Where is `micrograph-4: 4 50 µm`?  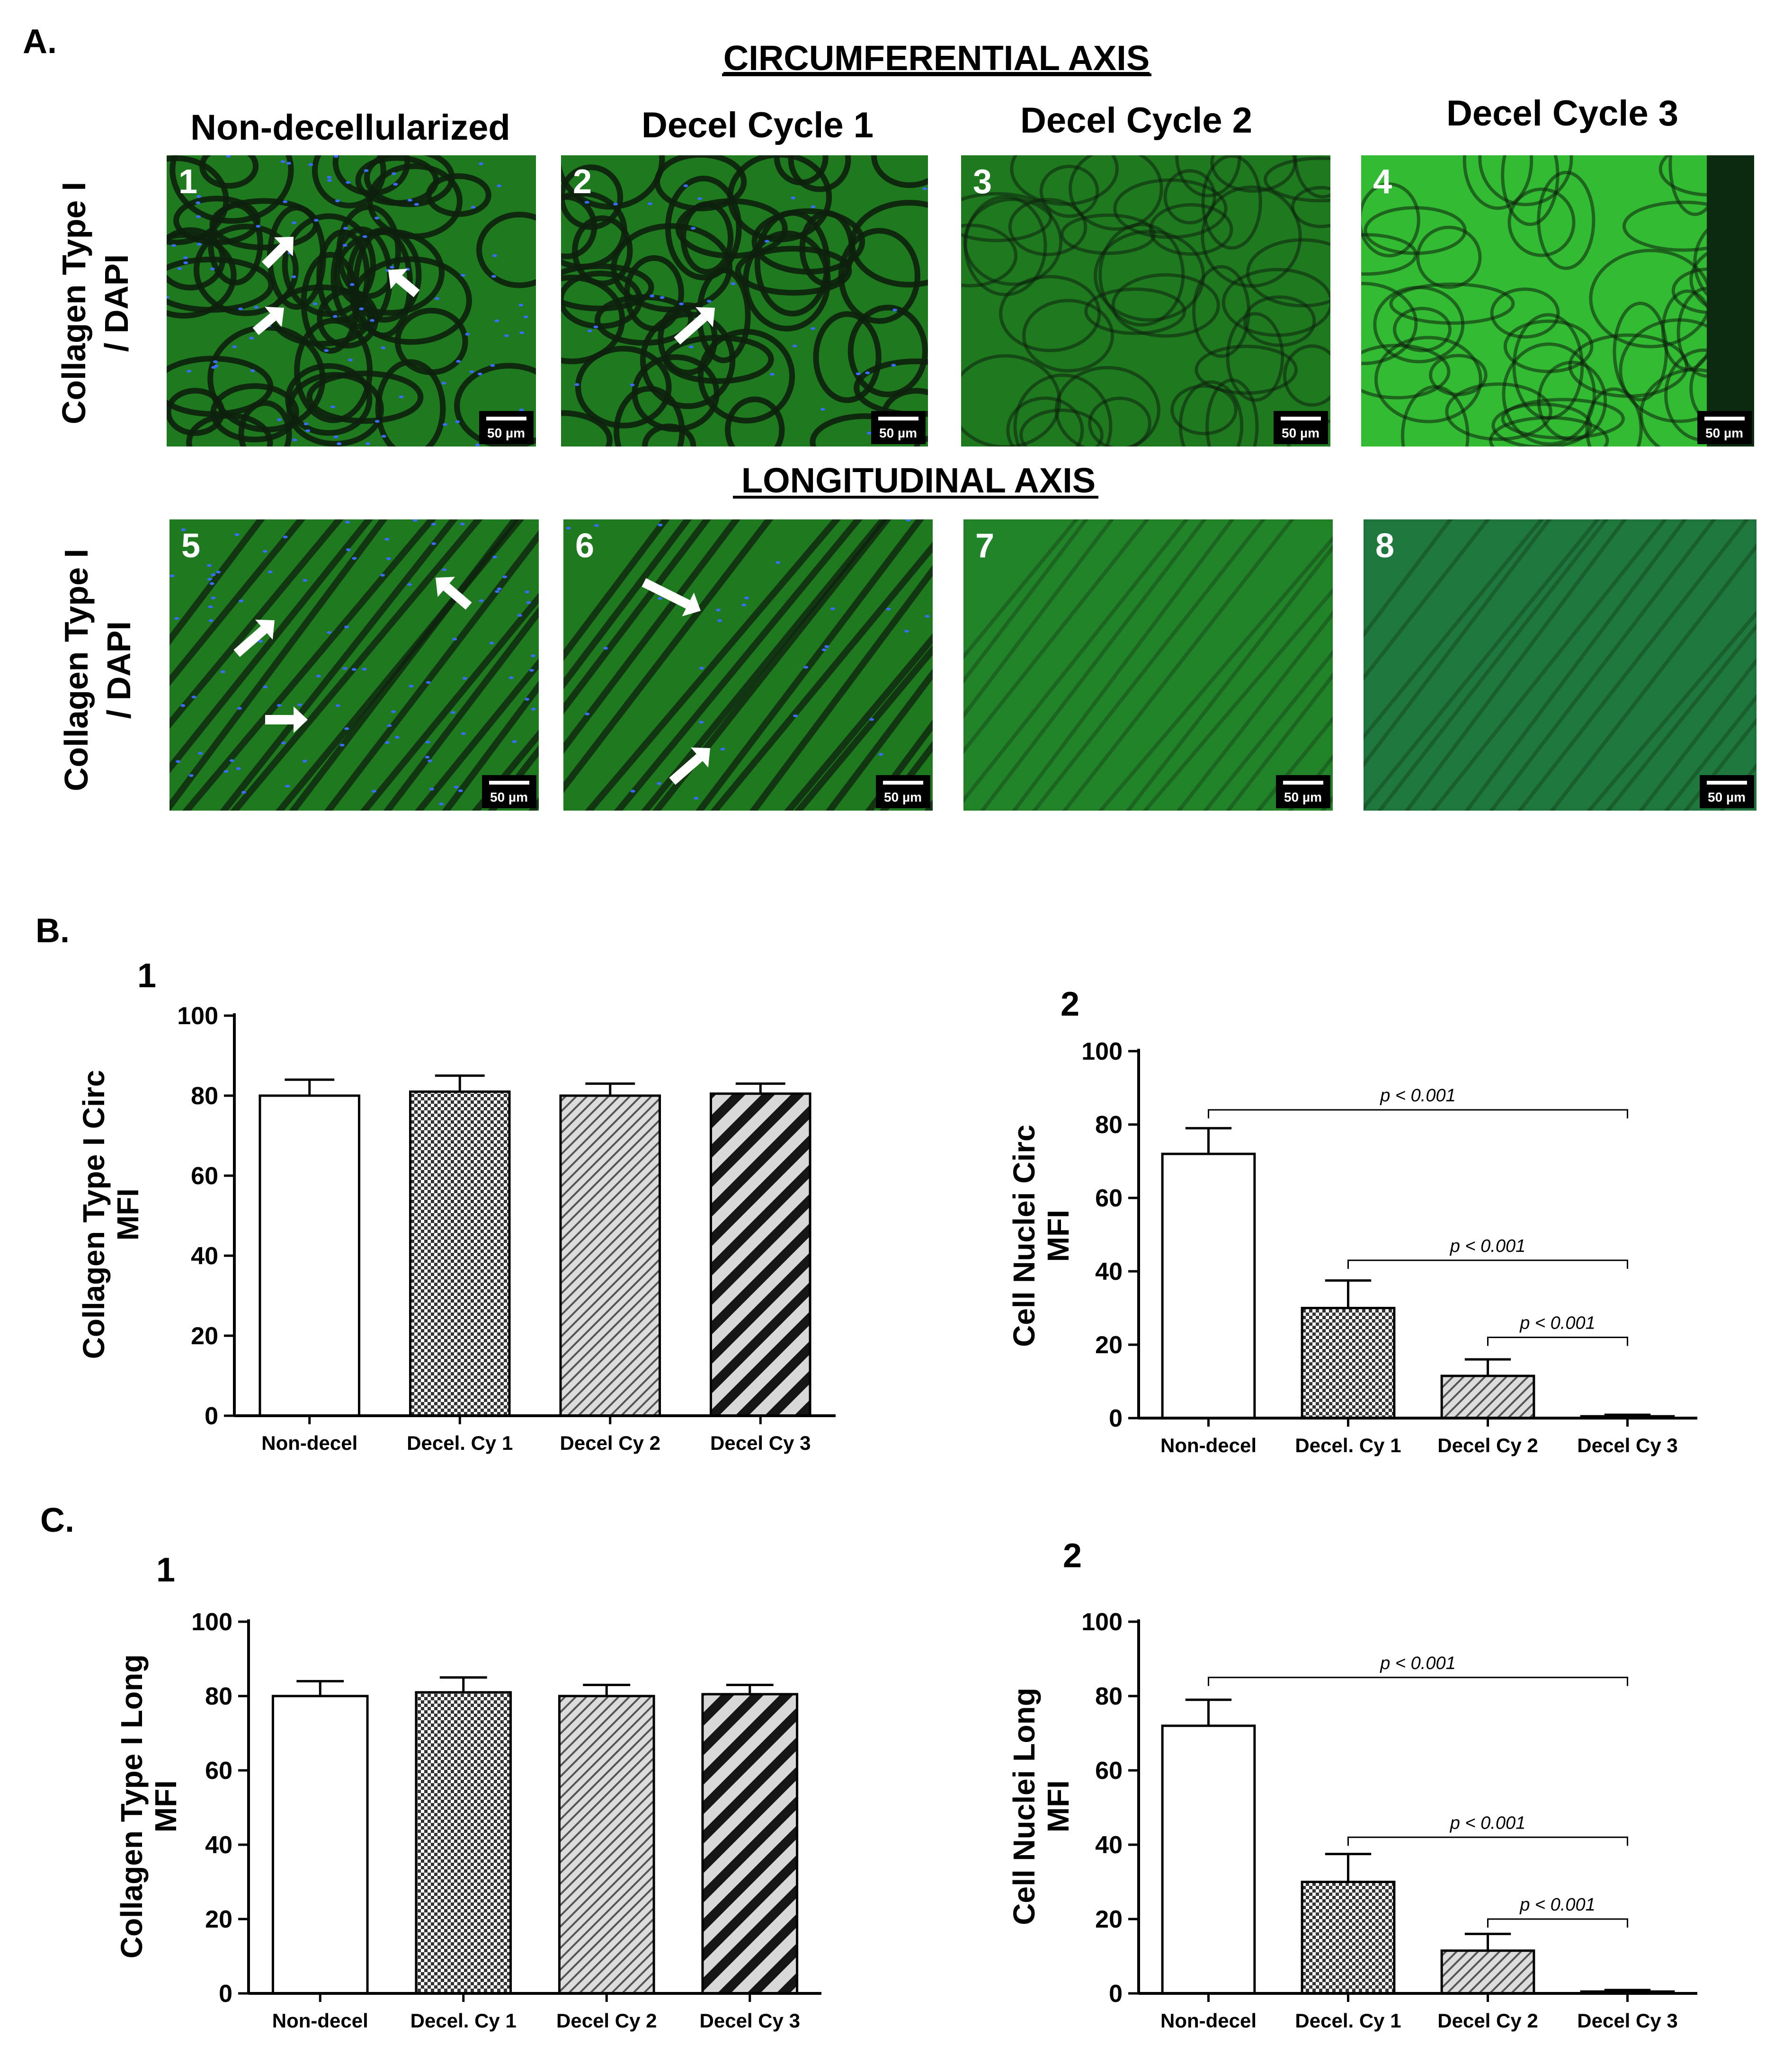 micrograph-4: 4 50 µm is located at coordinates (1557, 301).